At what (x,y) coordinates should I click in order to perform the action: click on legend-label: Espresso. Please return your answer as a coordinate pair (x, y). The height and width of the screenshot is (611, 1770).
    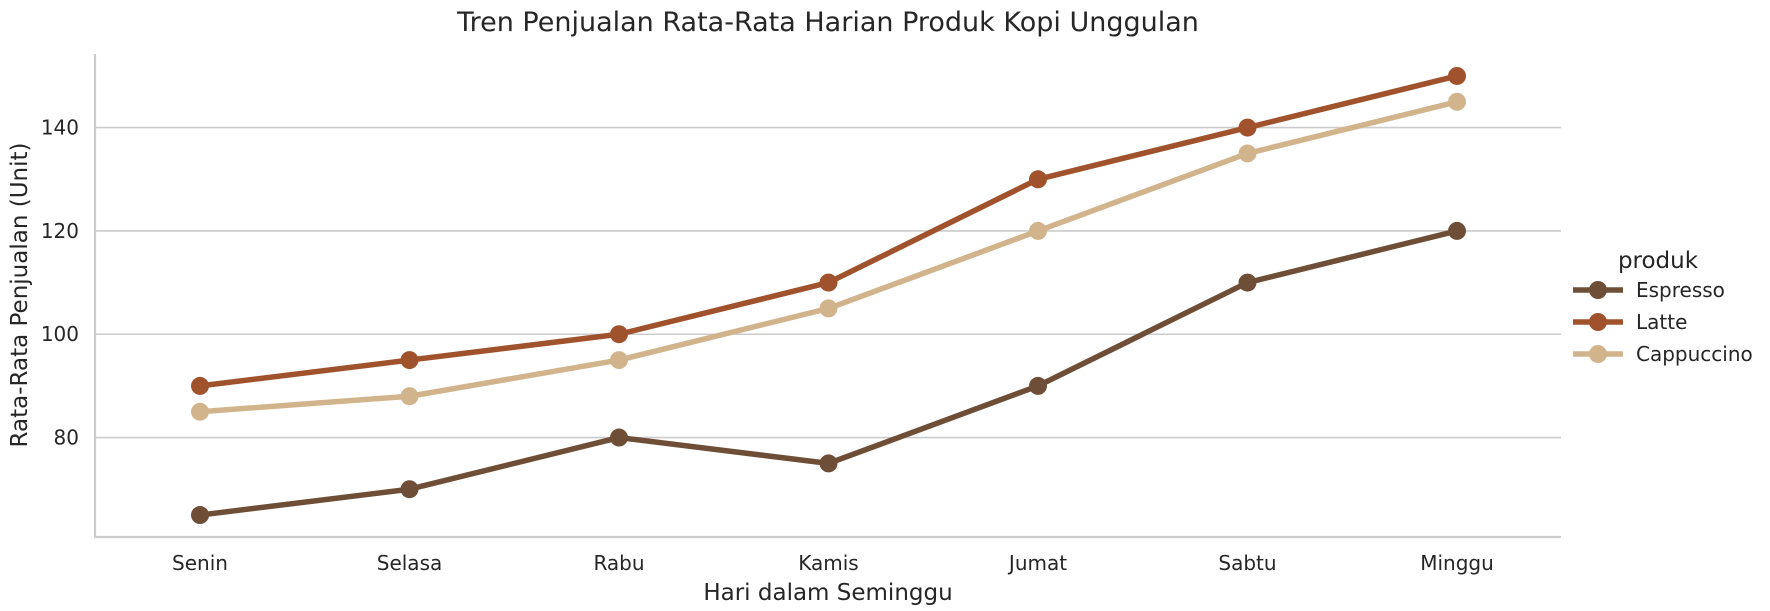
    Looking at the image, I should click on (1680, 290).